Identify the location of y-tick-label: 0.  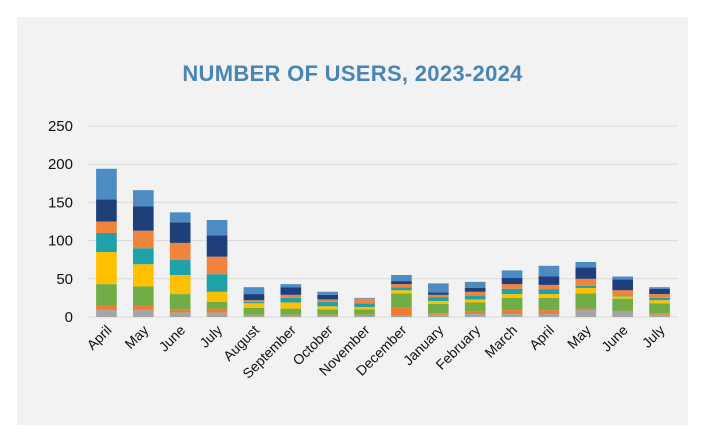
(69, 317).